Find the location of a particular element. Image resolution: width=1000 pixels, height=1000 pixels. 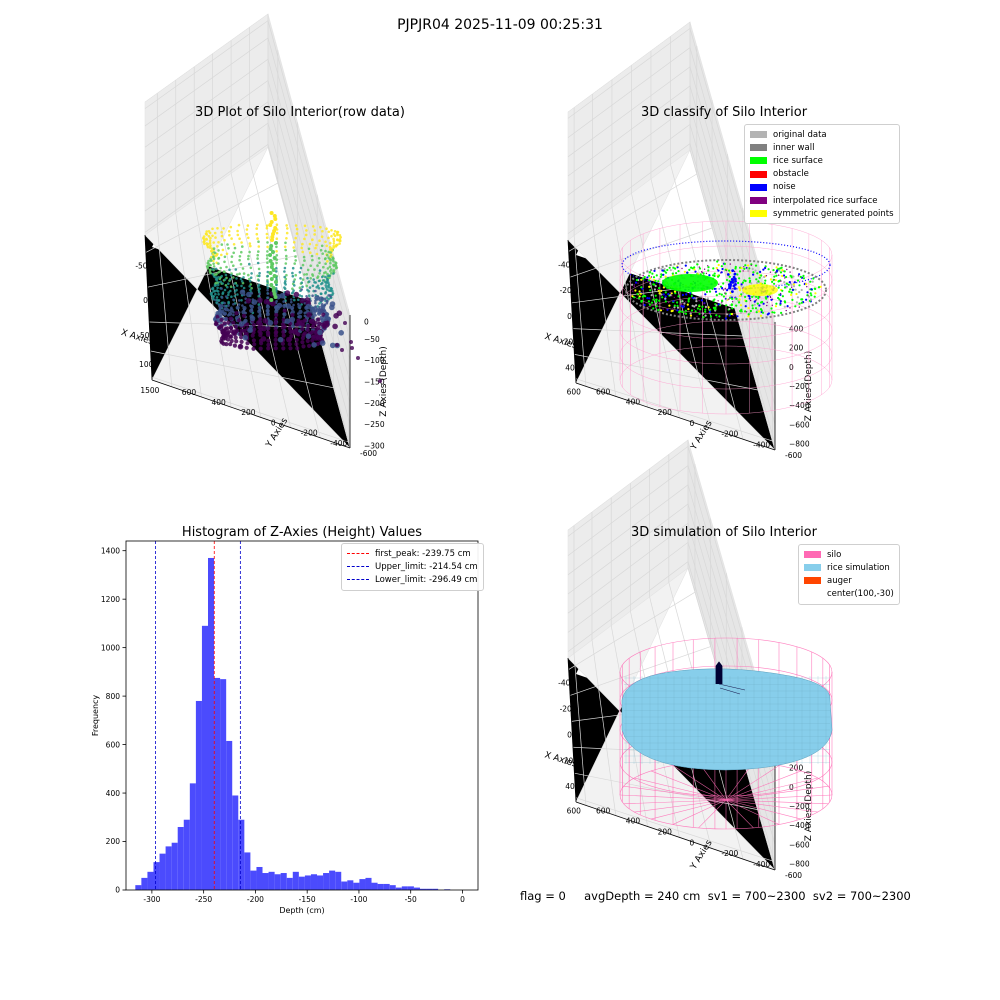

y-tick-label: 200 is located at coordinates (248, 412).